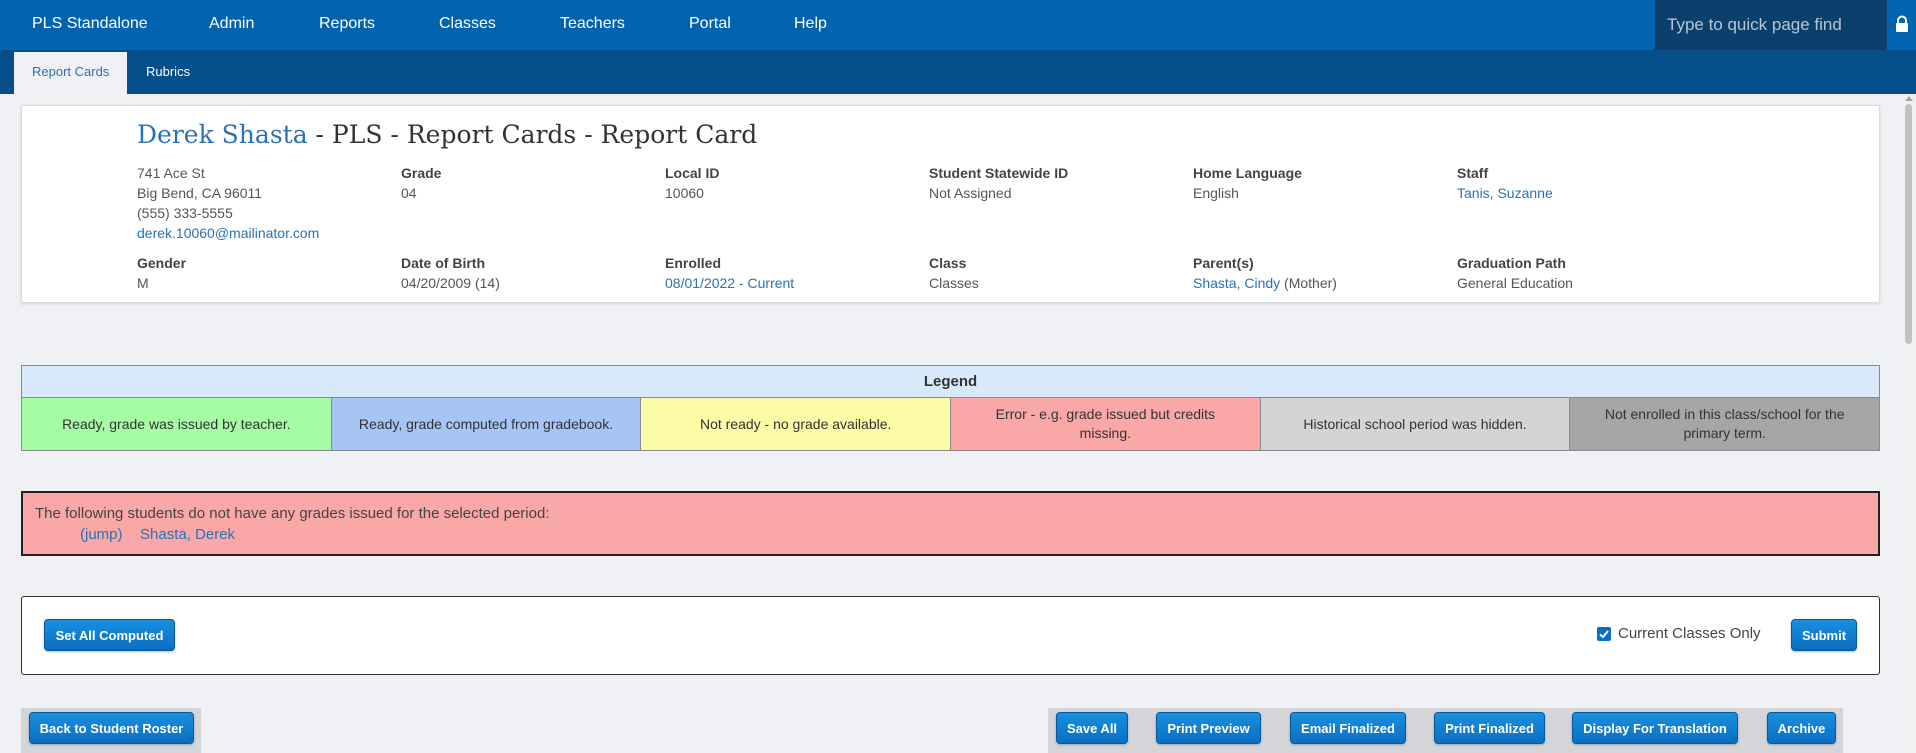 This screenshot has width=1916, height=753. I want to click on print-preview-button: Print Preview, so click(1208, 728).